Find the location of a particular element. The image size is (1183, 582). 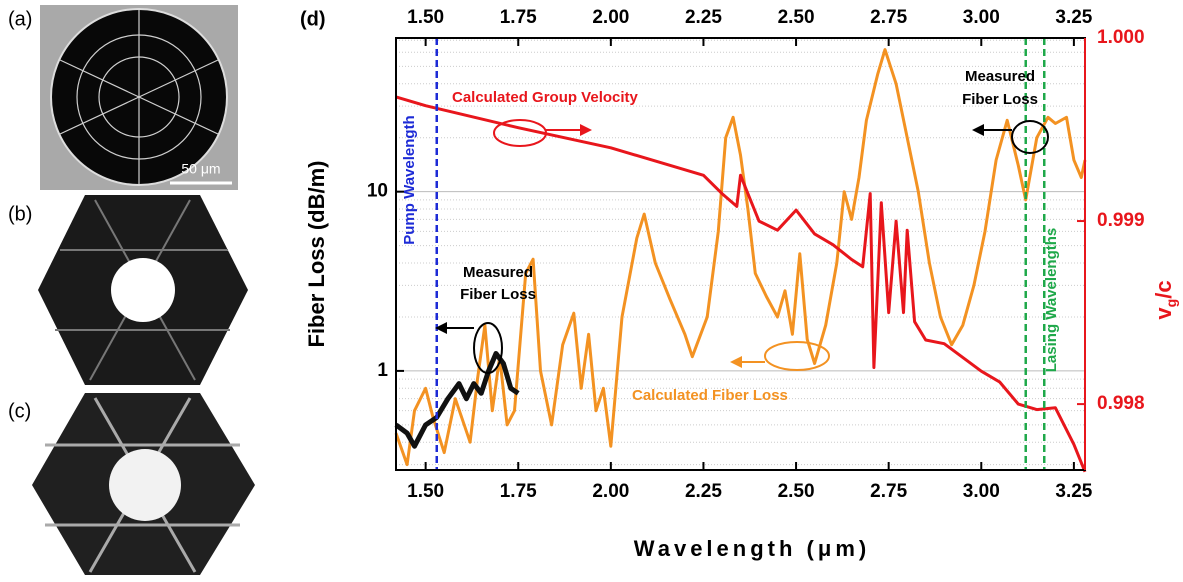

y2-tick-label: 1.000 is located at coordinates (1121, 37).